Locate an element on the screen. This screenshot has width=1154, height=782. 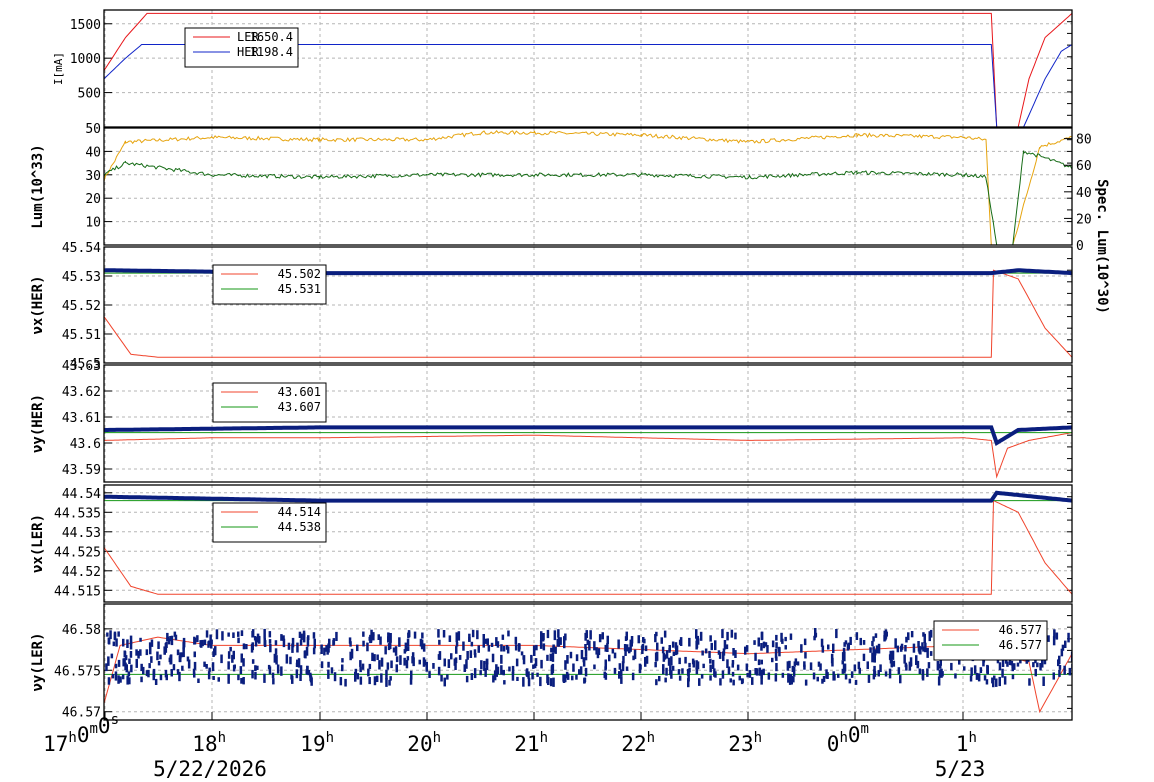
y-tick-label: 1500 is located at coordinates (85, 25).